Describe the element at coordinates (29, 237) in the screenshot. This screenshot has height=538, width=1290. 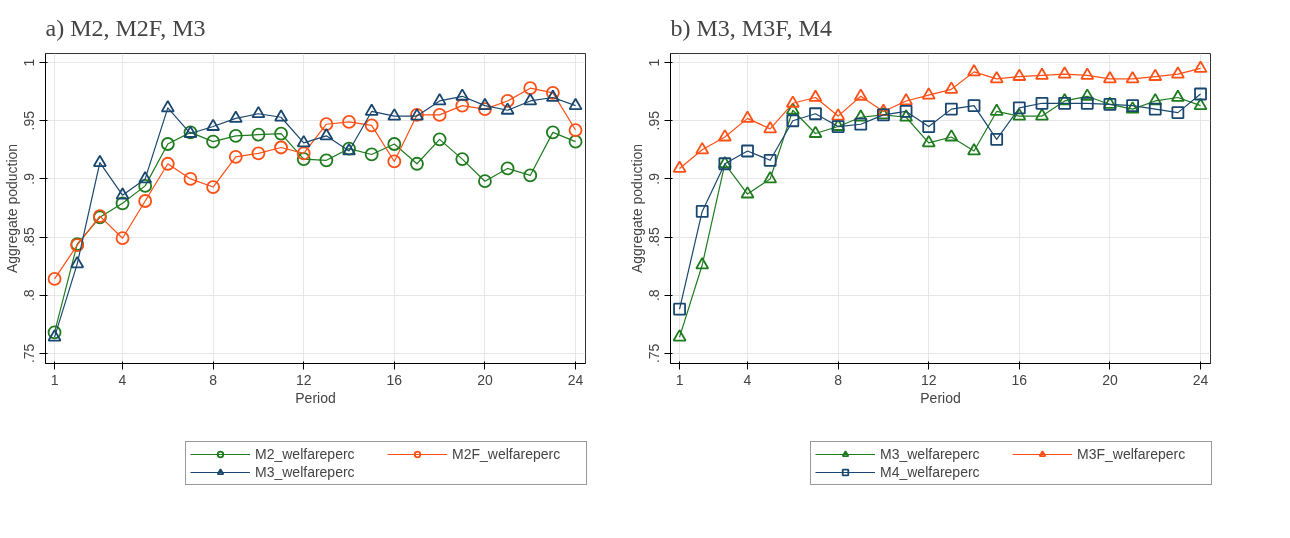
I see `y-tick-label: .85` at that location.